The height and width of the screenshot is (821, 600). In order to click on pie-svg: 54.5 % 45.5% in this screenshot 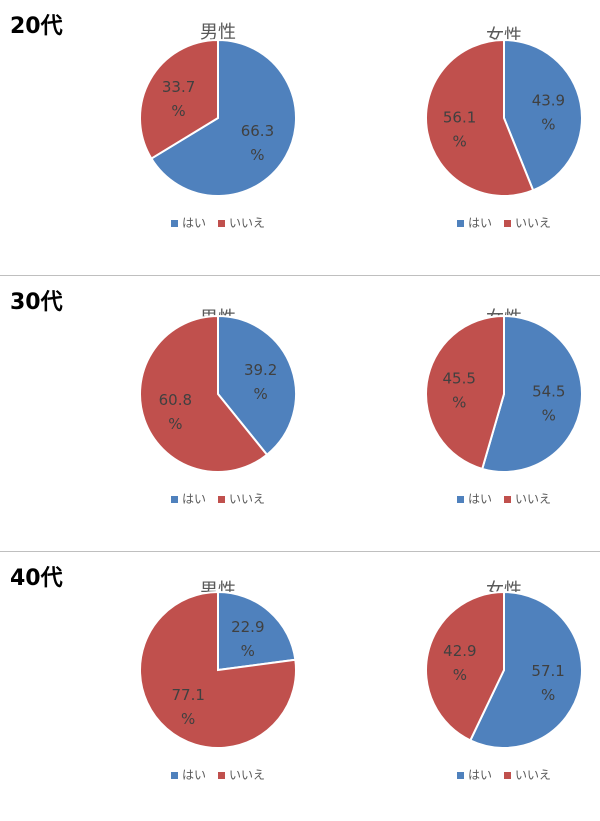, I will do `click(504, 393)`.